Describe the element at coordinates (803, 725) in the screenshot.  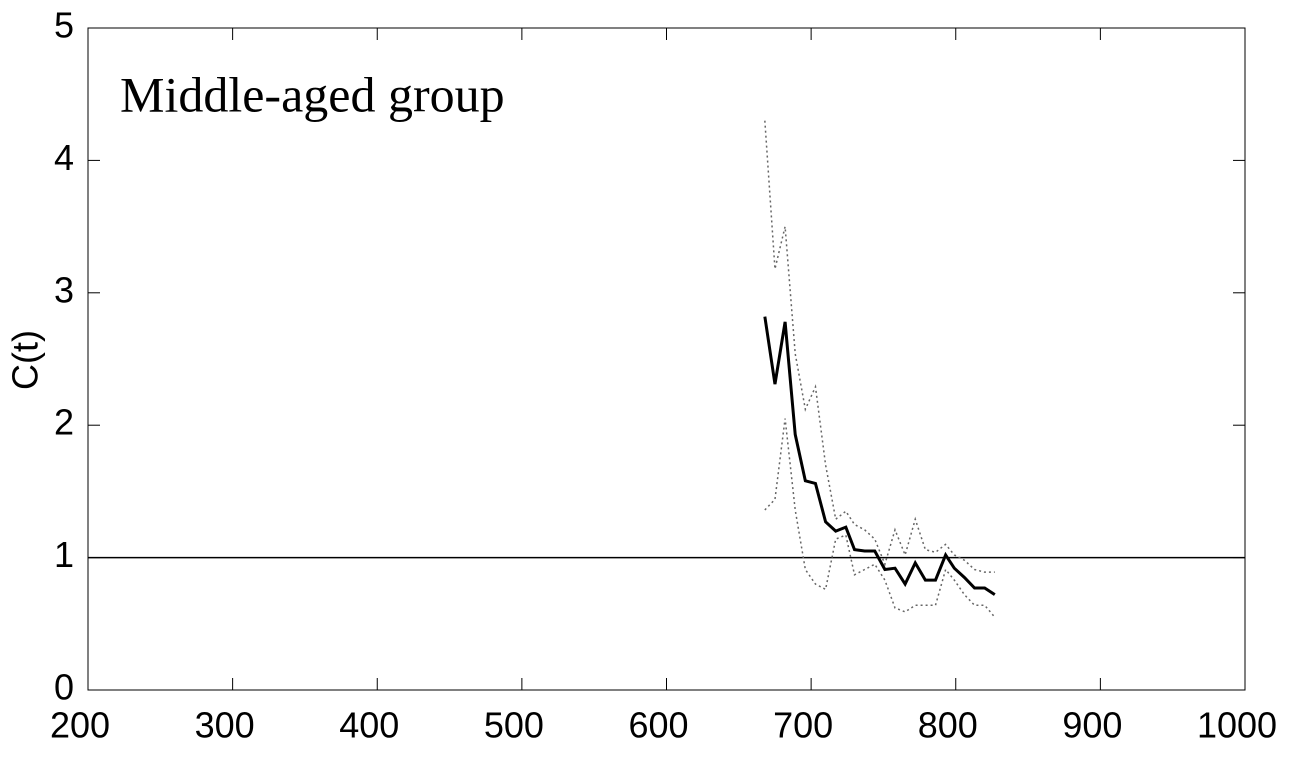
I see `x-tick-label: 700` at that location.